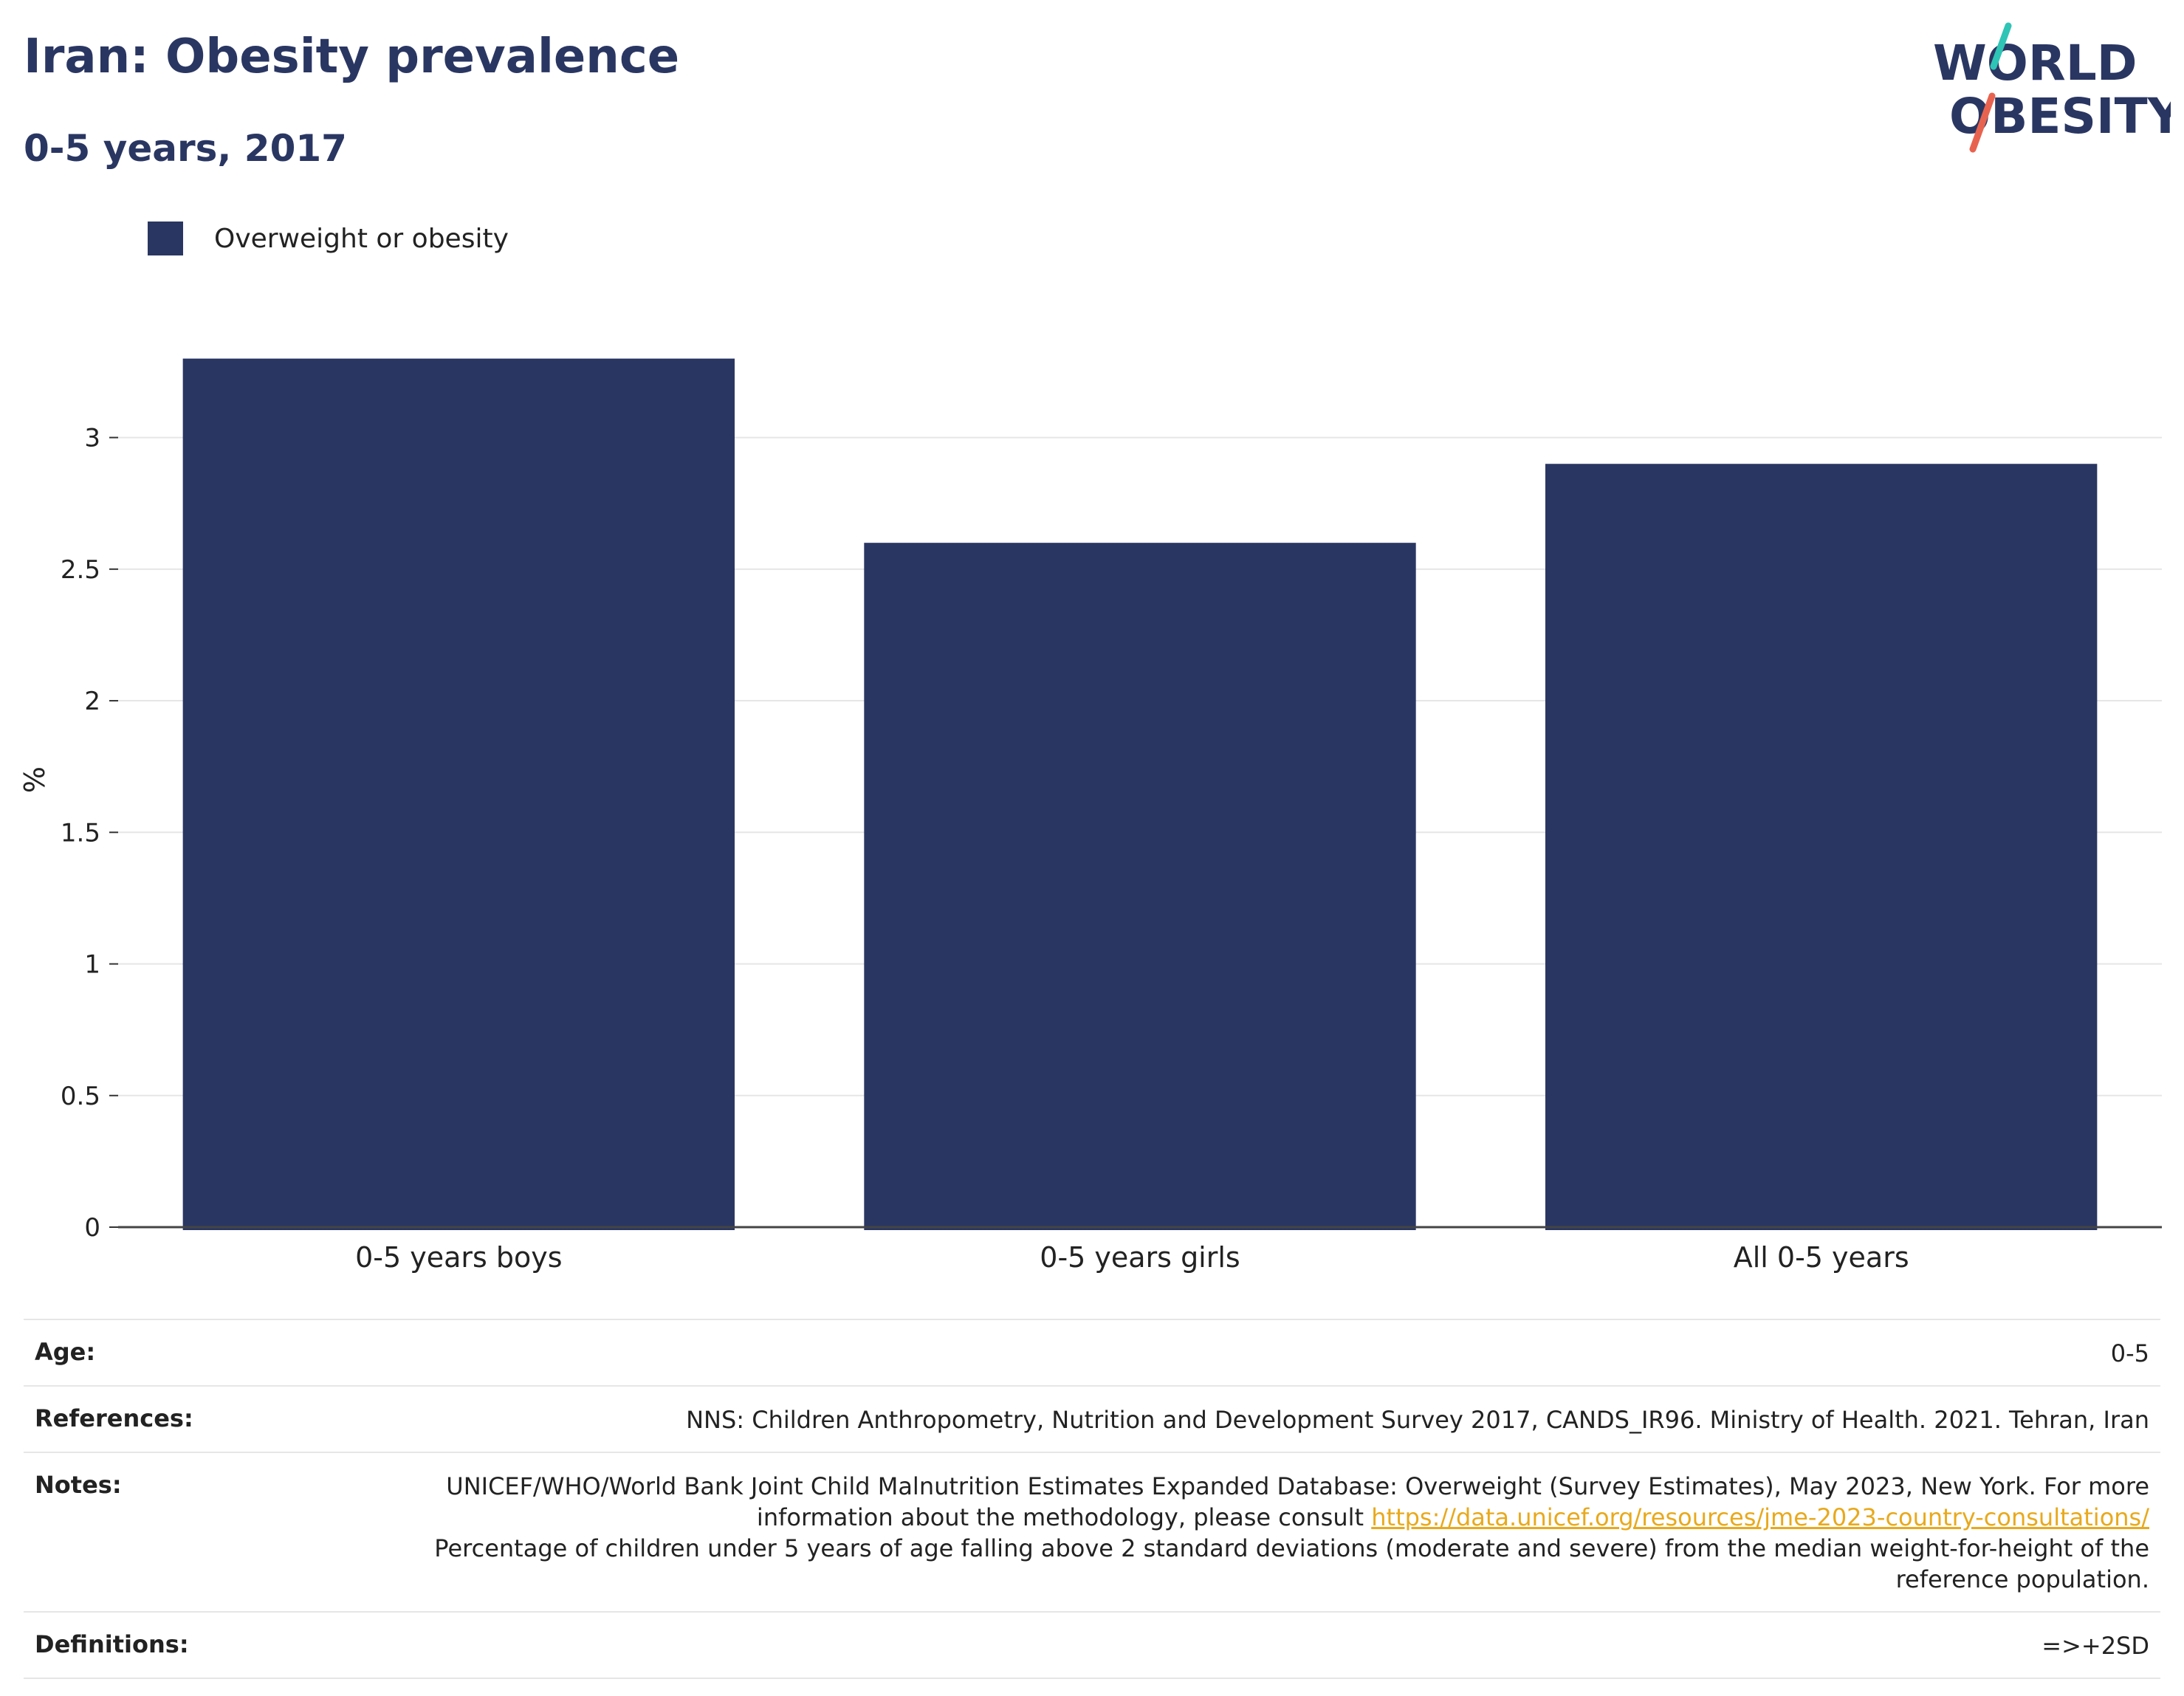 The height and width of the screenshot is (1696, 2184). I want to click on logo-line1: WORLD, so click(2035, 63).